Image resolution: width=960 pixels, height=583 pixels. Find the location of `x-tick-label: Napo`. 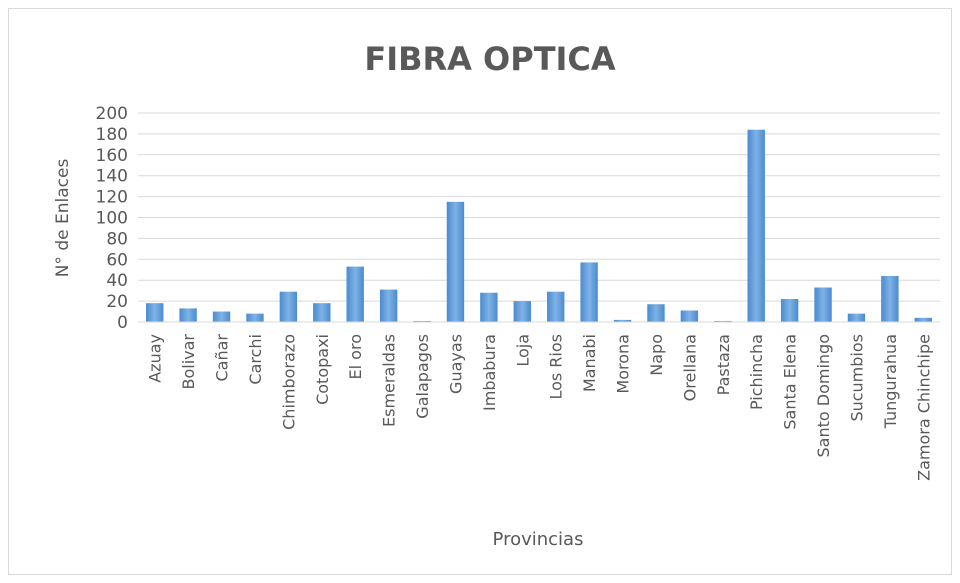

x-tick-label: Napo is located at coordinates (656, 355).